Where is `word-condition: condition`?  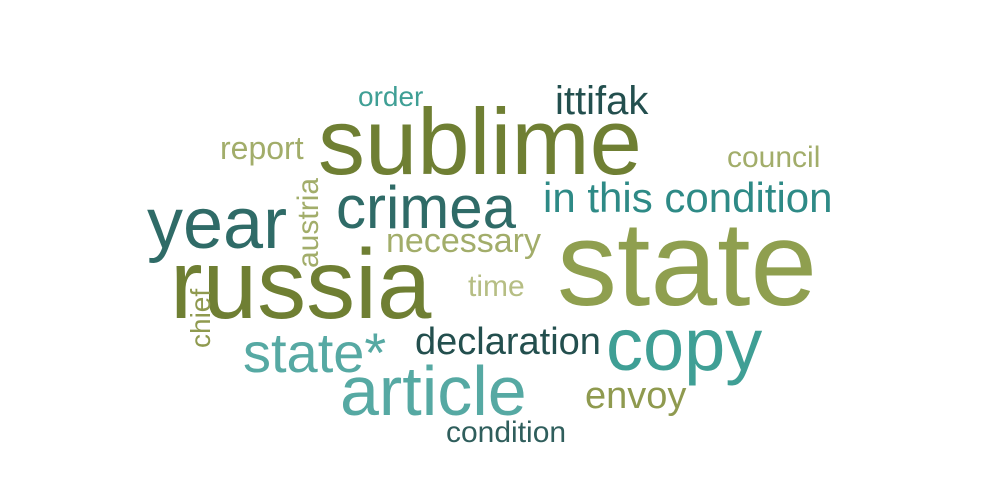 word-condition: condition is located at coordinates (506, 432).